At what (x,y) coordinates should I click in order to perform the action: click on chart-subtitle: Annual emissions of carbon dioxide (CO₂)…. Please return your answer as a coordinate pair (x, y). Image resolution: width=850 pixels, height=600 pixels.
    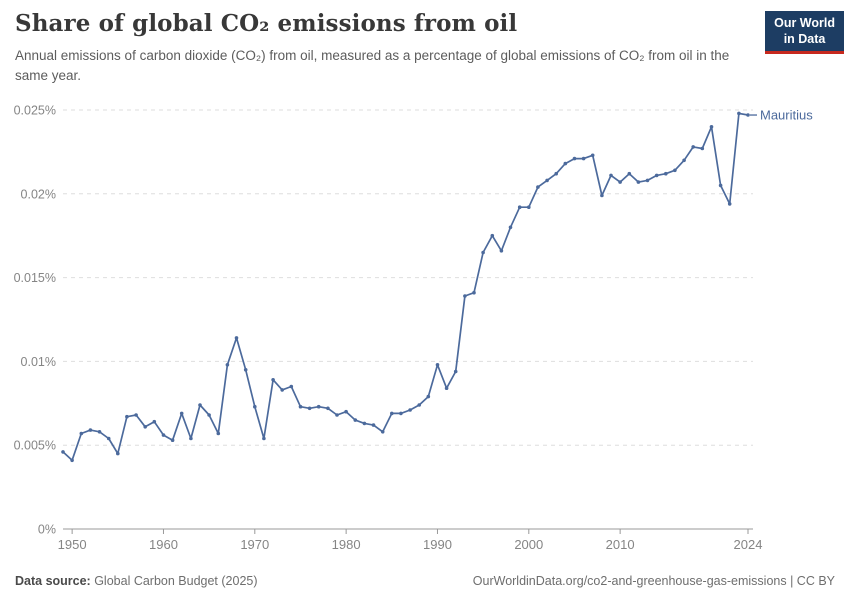
    Looking at the image, I should click on (372, 66).